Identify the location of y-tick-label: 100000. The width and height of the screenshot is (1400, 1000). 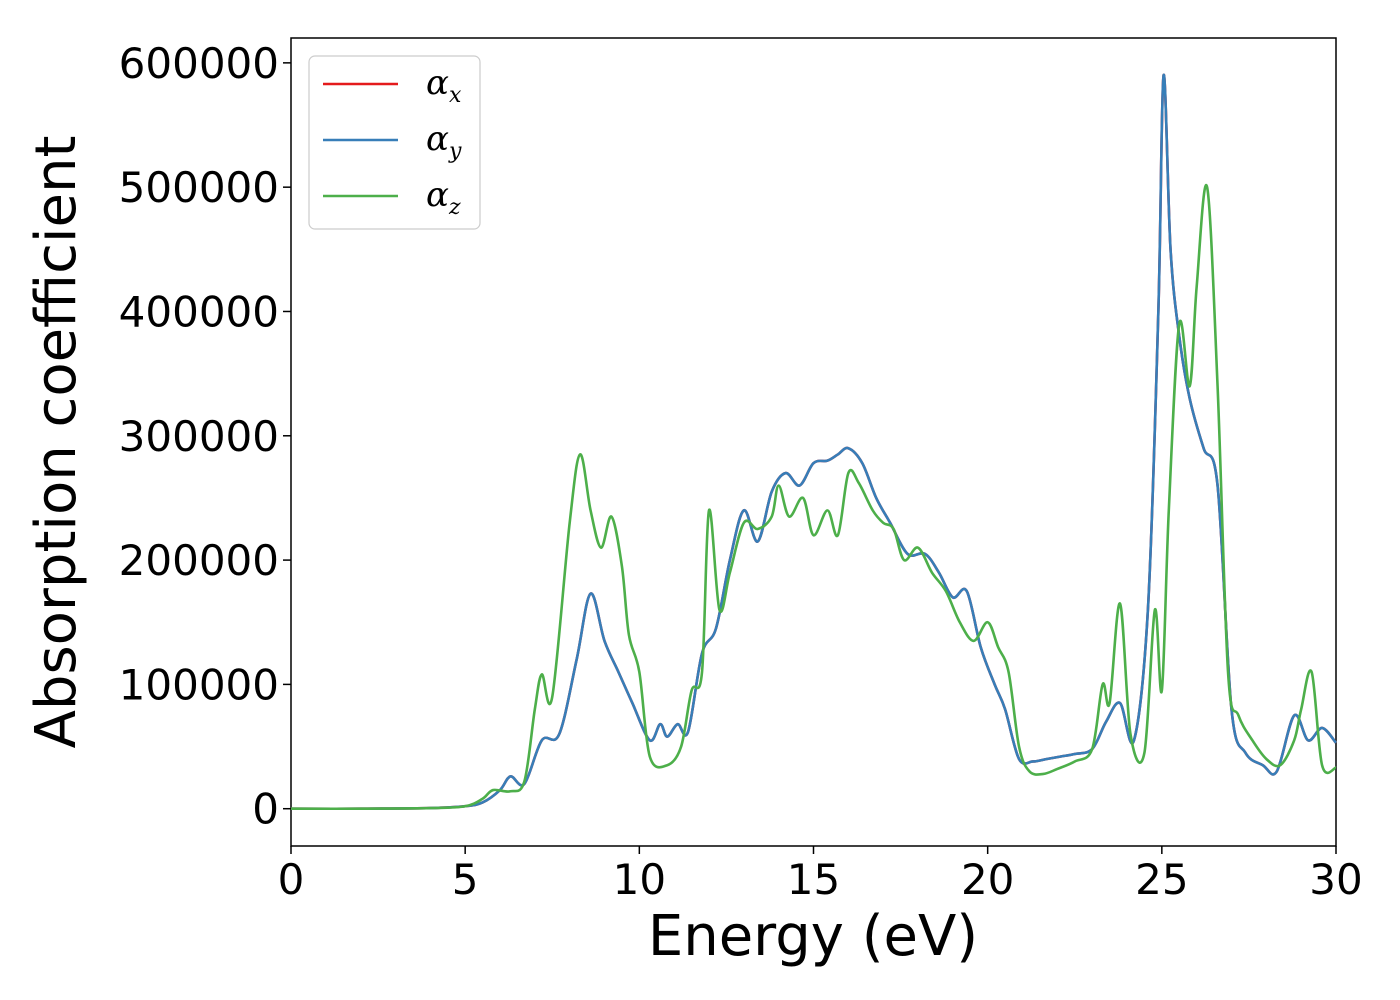
(199, 684).